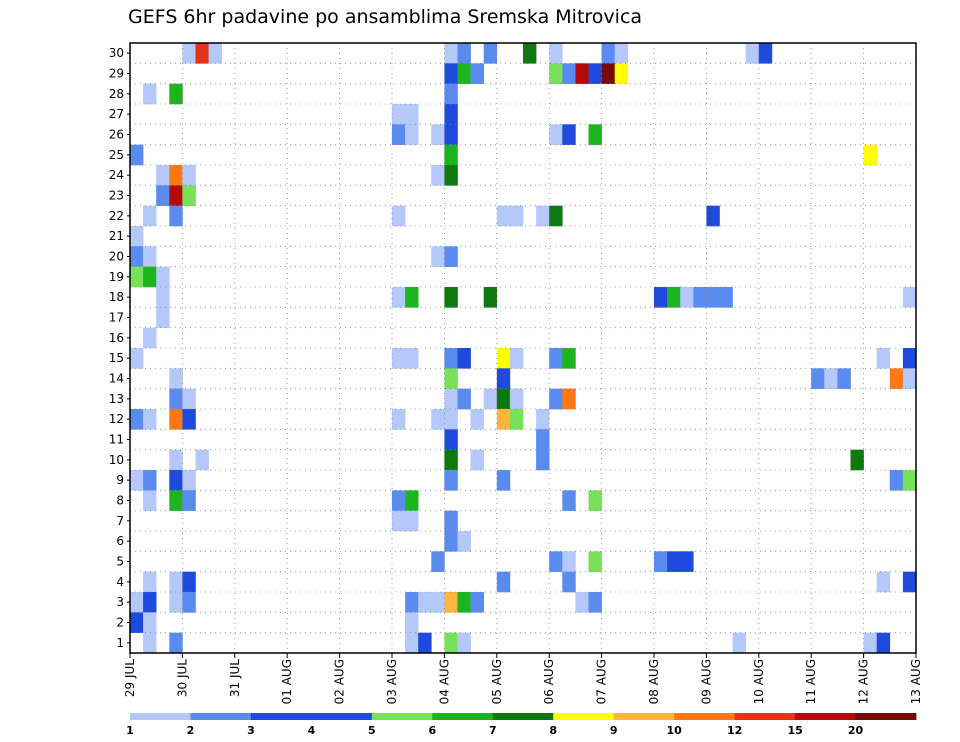 The width and height of the screenshot is (960, 742). Describe the element at coordinates (120, 602) in the screenshot. I see `y-tick-label: 3` at that location.